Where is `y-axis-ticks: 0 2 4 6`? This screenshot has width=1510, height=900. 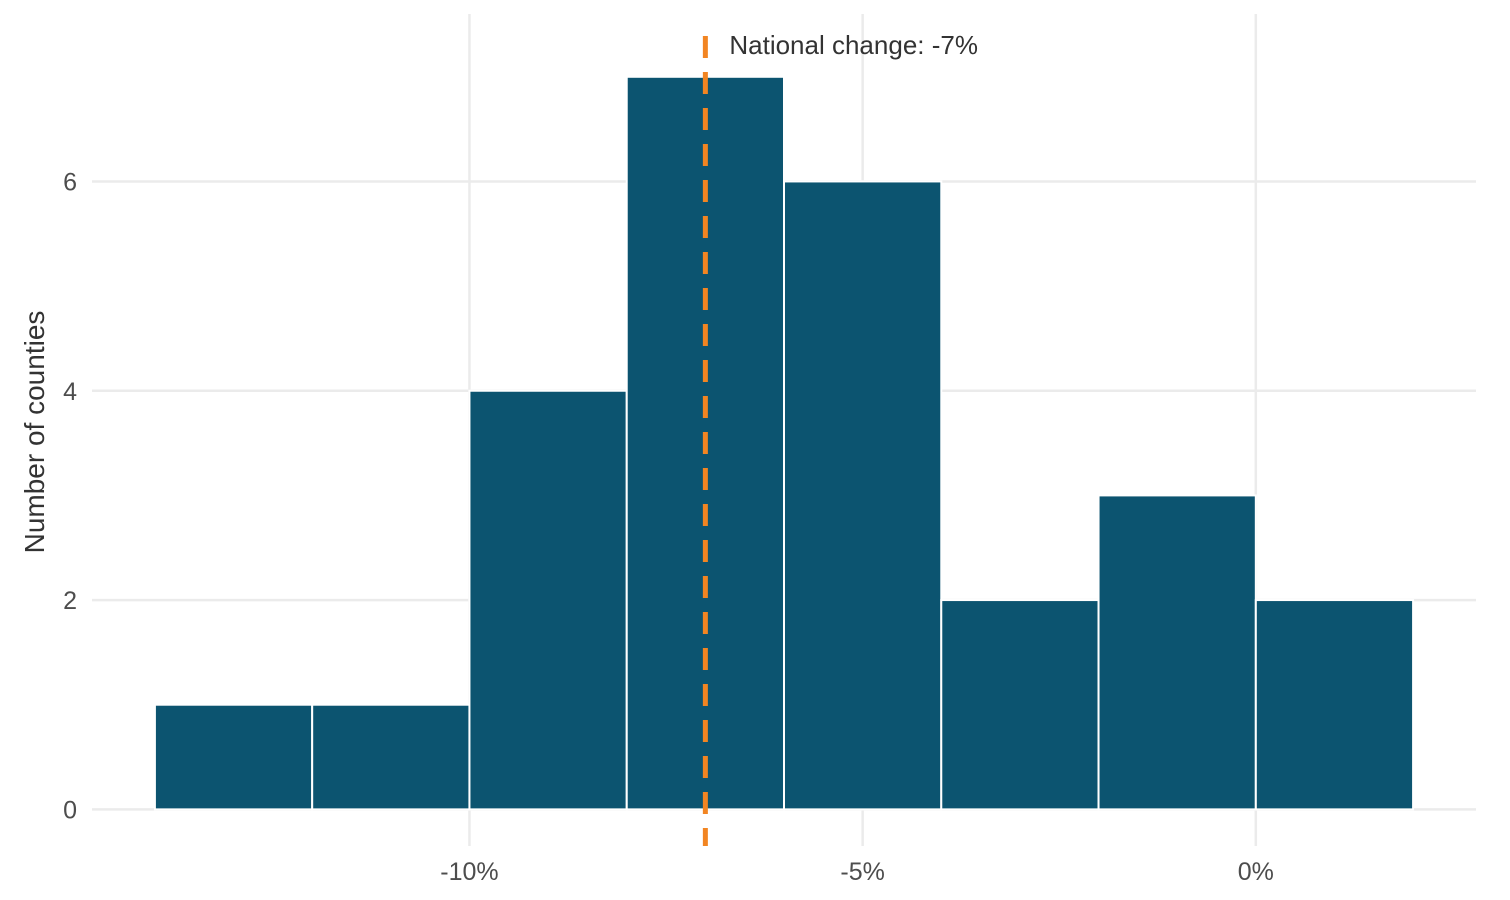 y-axis-ticks: 0 2 4 6 is located at coordinates (70, 496).